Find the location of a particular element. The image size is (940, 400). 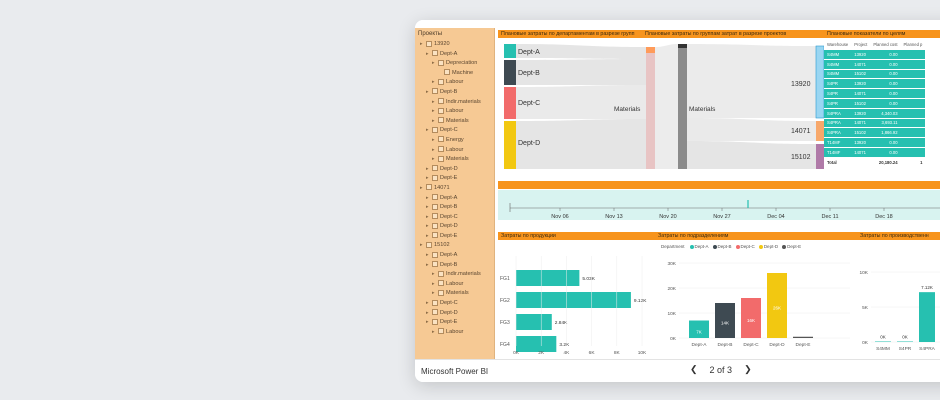

tree-item: ▸ 15102 is located at coordinates (454, 246).